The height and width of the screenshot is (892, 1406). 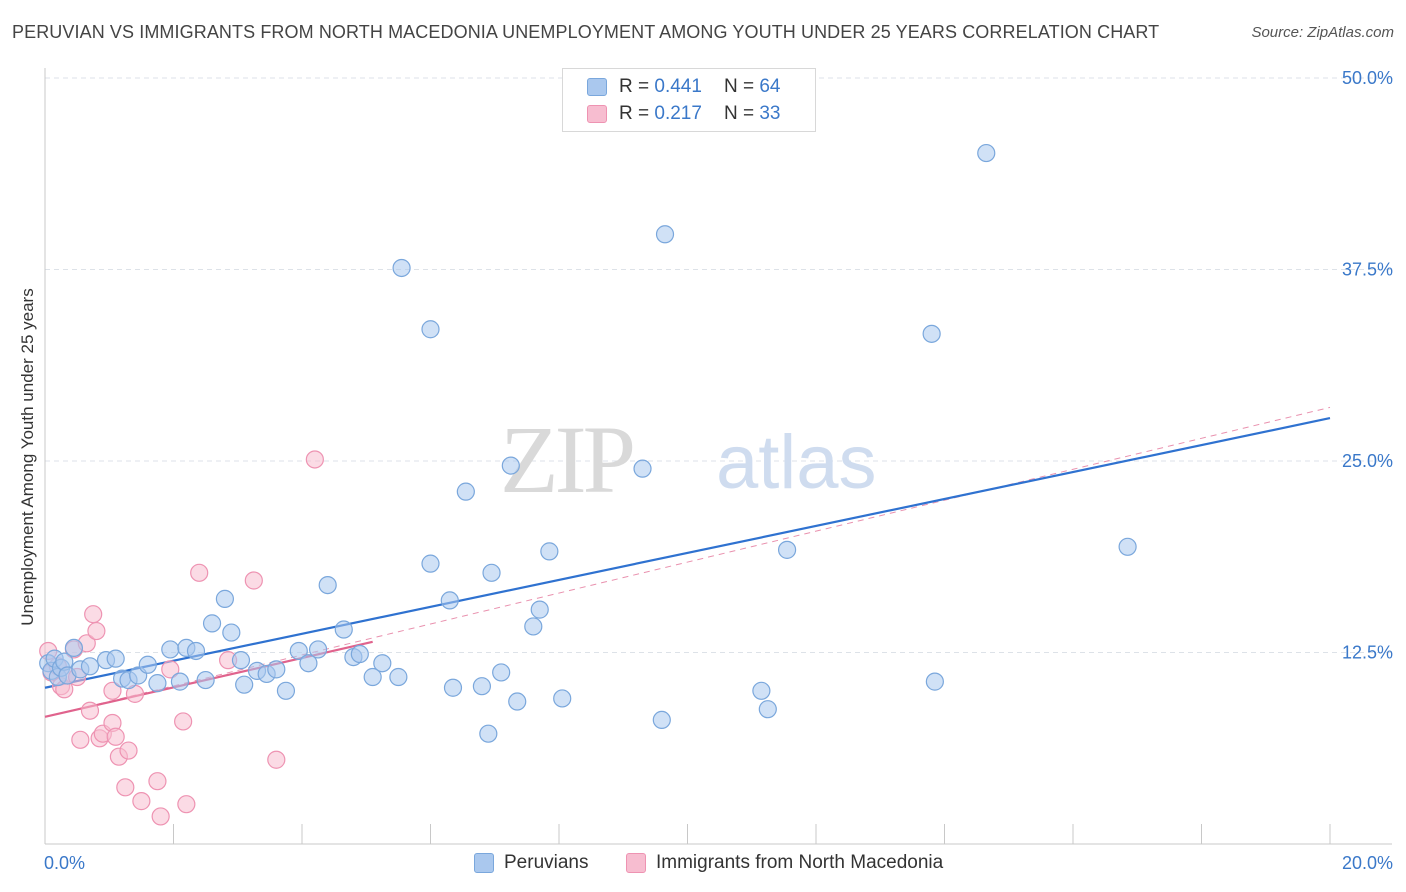 What do you see at coordinates (1322, 32) in the screenshot?
I see `source-label: Source: ZipAtlas.com` at bounding box center [1322, 32].